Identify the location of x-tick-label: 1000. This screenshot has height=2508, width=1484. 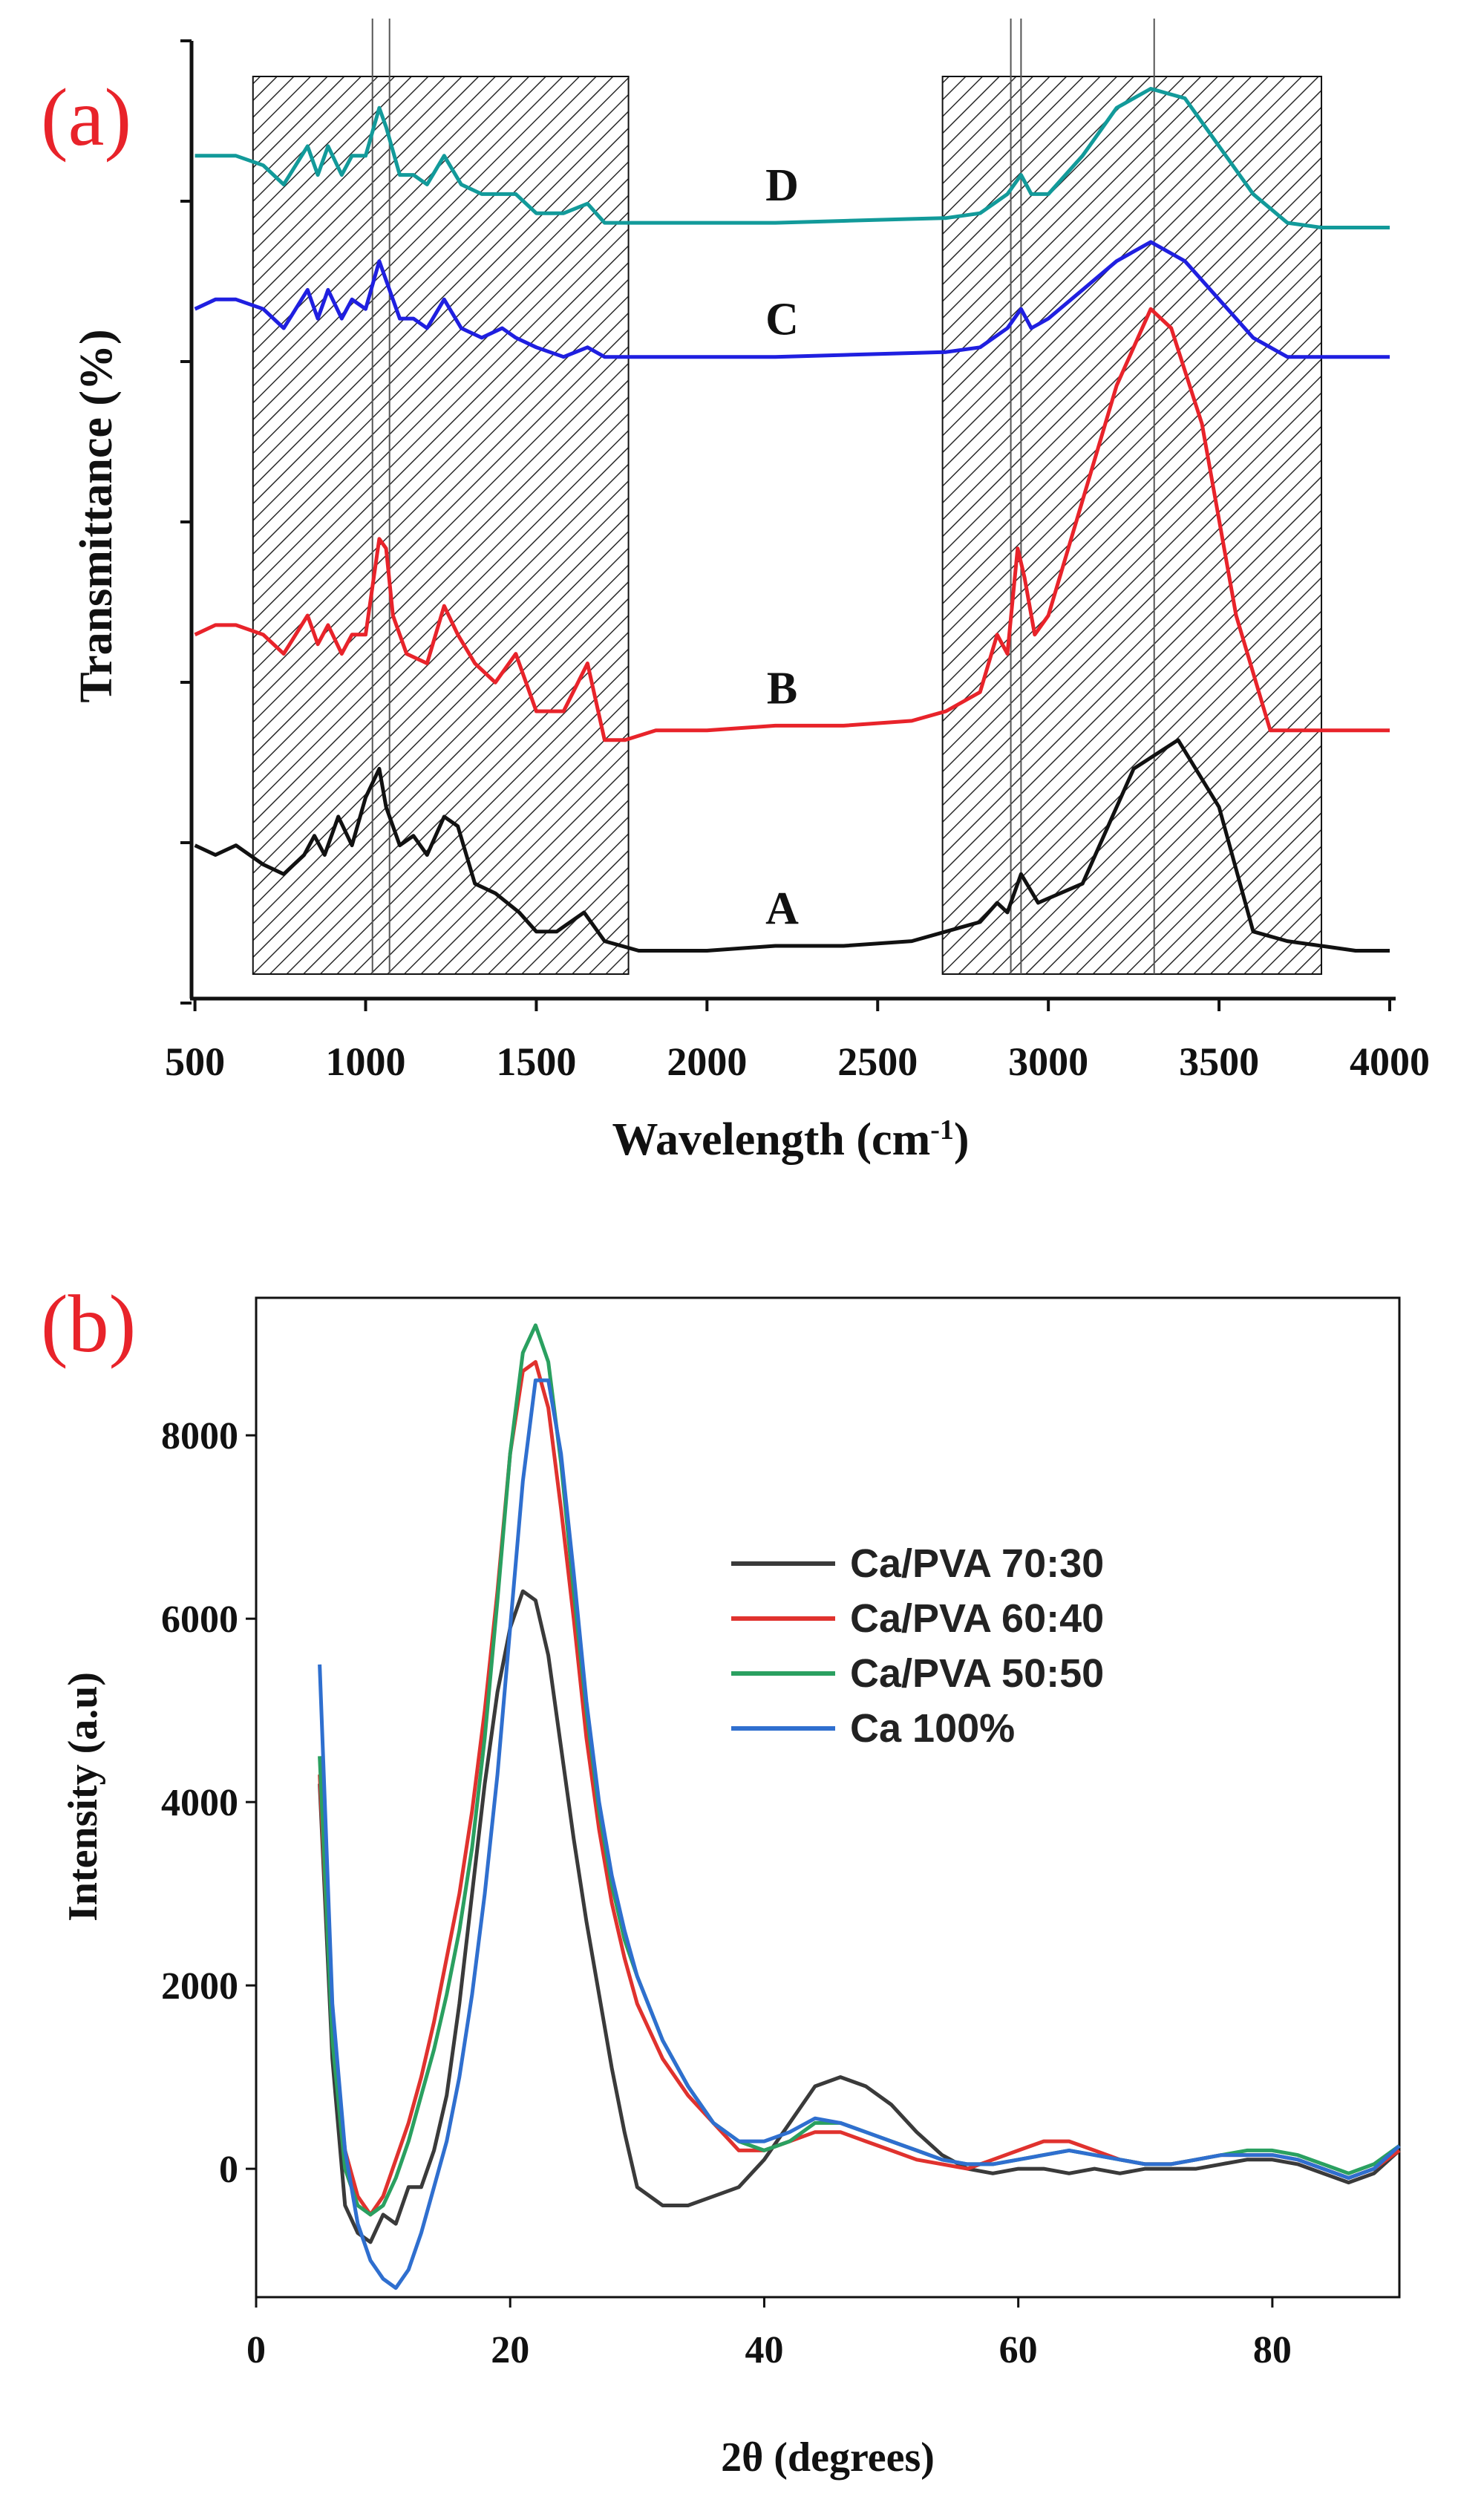
(366, 1062).